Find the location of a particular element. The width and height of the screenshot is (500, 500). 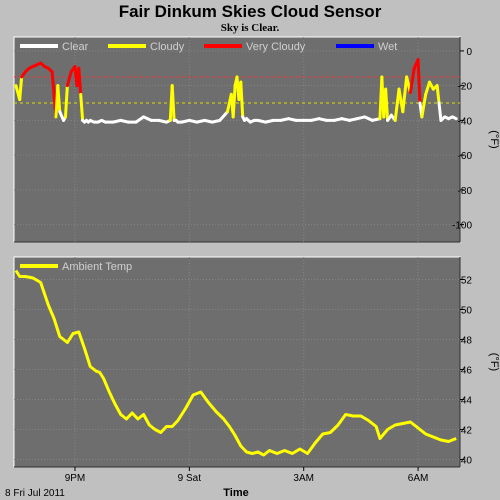

ambient-y-tick-label: 42 is located at coordinates (467, 431).